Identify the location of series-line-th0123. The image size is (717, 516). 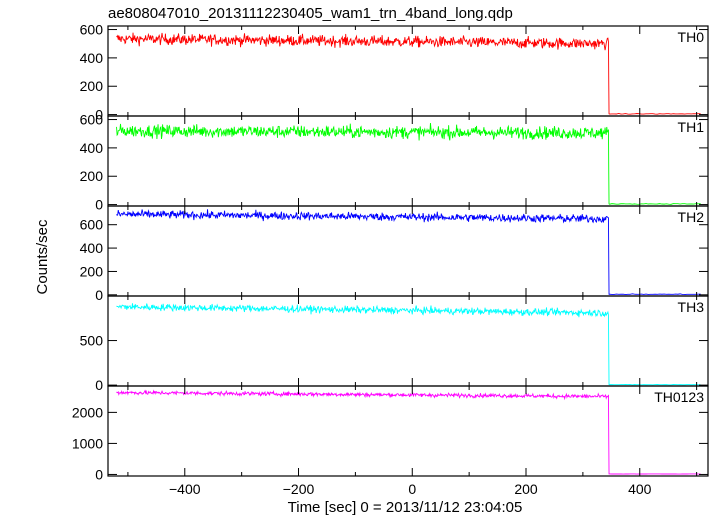
(408, 432).